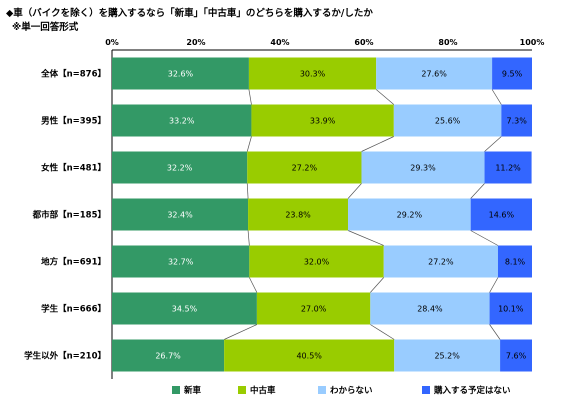 The height and width of the screenshot is (409, 562). I want to click on category-label: 全体【n=876】, so click(73, 74).